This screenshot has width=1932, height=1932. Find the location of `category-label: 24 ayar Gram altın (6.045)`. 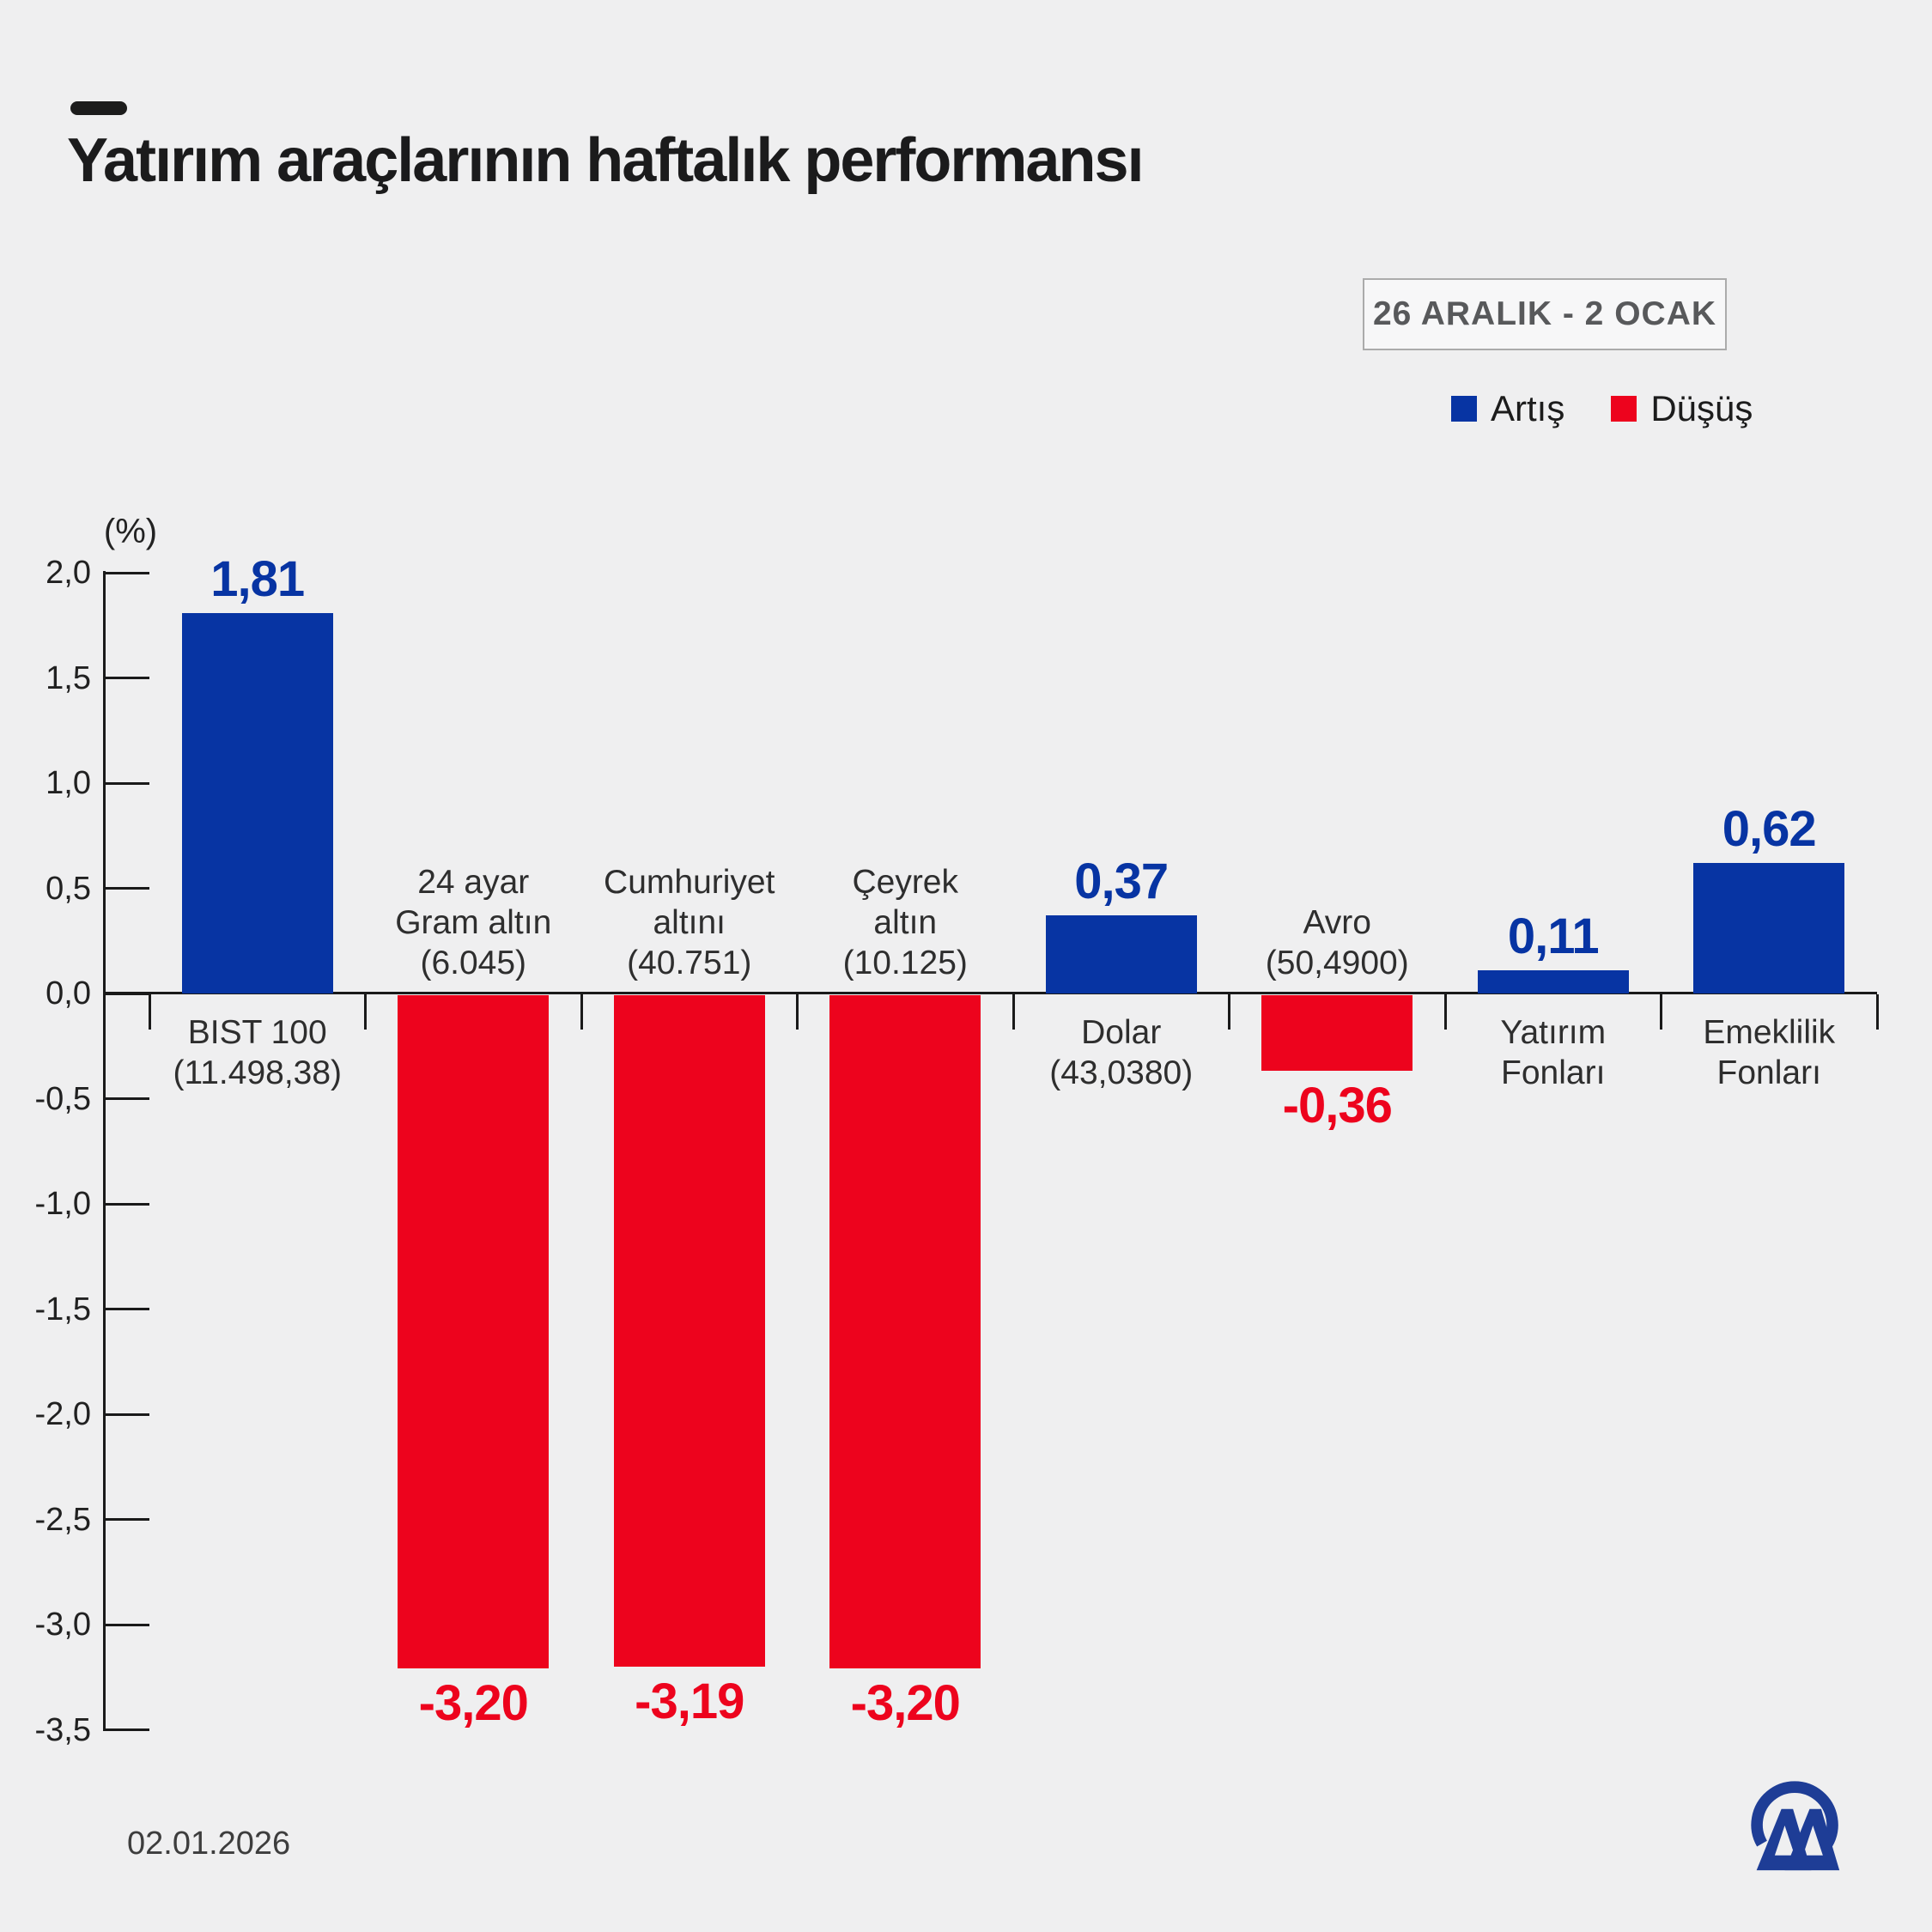

category-label: 24 ayar Gram altın (6.045) is located at coordinates (473, 922).